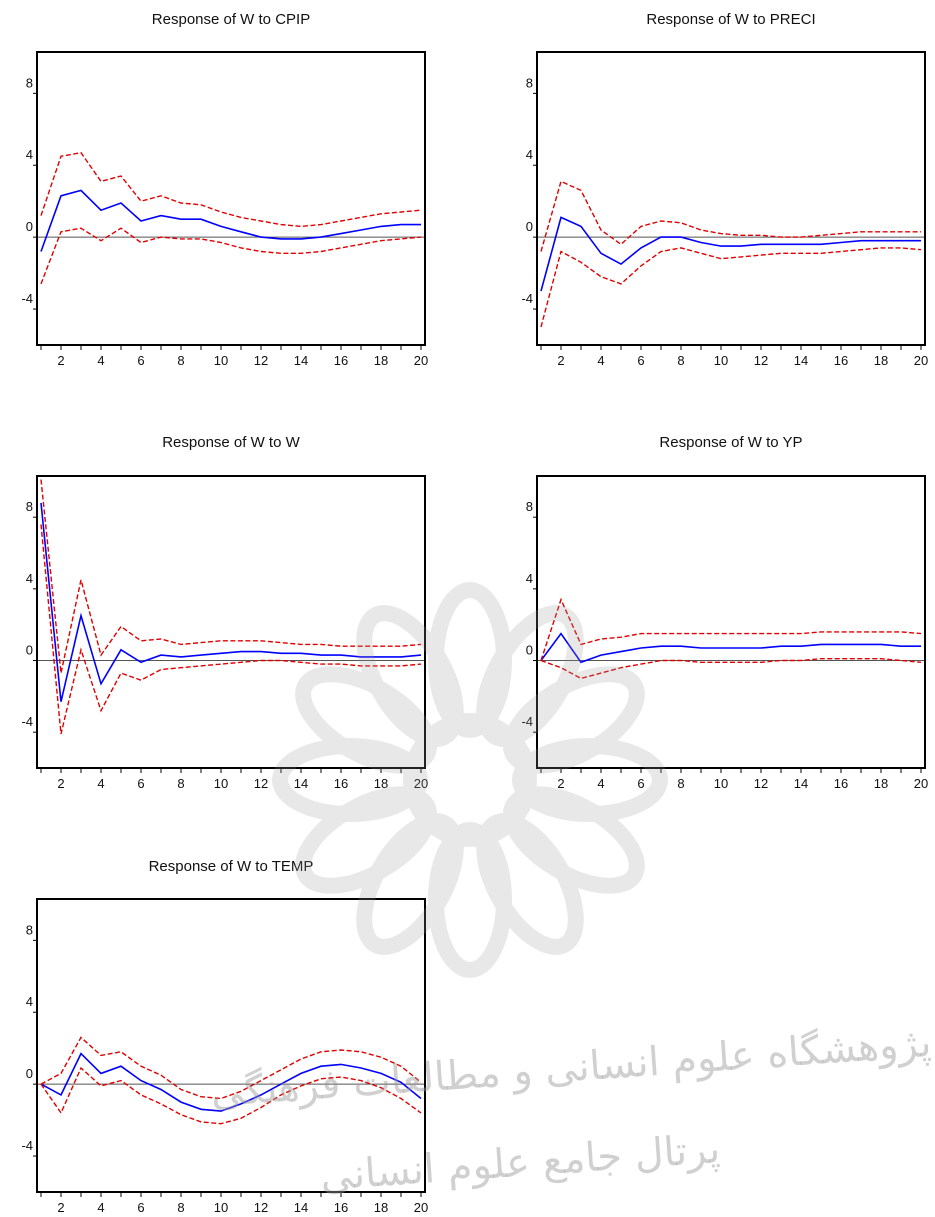 The width and height of the screenshot is (935, 1217). What do you see at coordinates (730, 19) in the screenshot?
I see `panel-title: Response of W to PRECI` at bounding box center [730, 19].